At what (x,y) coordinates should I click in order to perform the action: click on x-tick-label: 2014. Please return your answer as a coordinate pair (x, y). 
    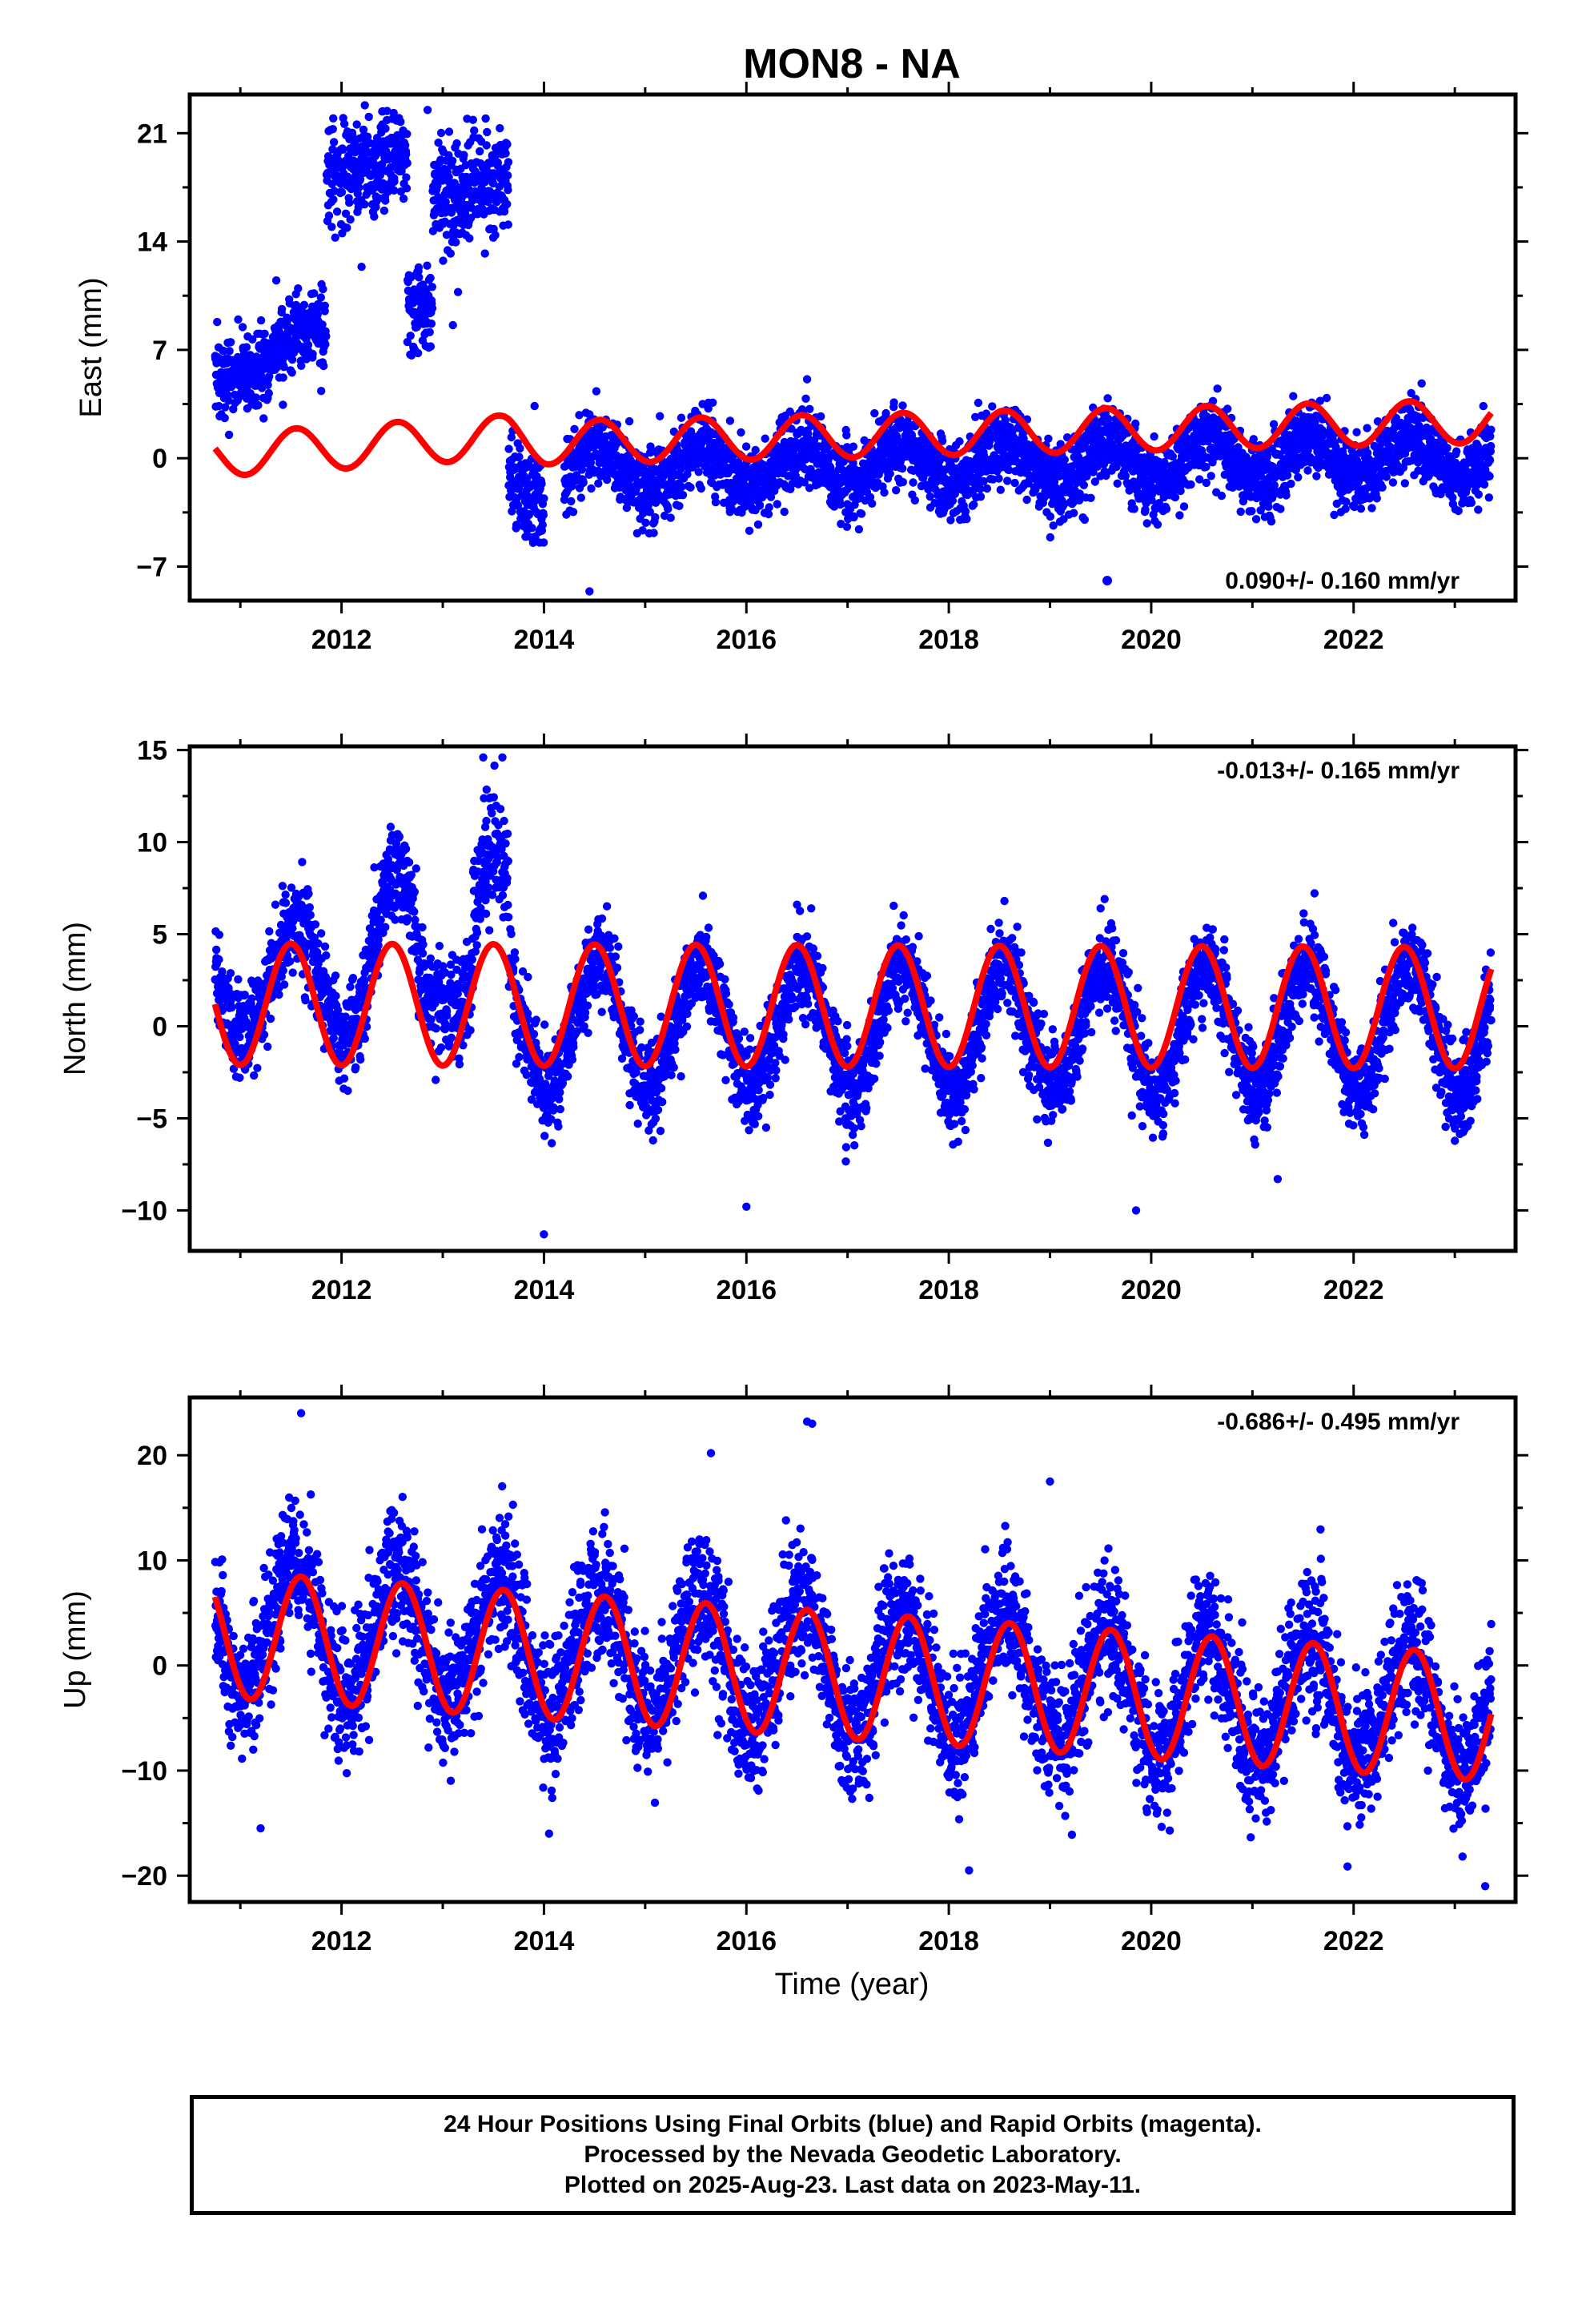
    Looking at the image, I should click on (544, 640).